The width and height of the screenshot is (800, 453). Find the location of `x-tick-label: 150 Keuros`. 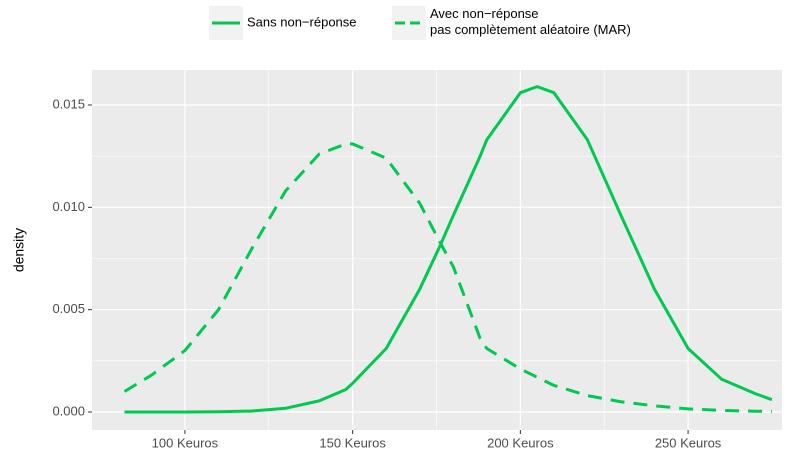

x-tick-label: 150 Keuros is located at coordinates (352, 442).